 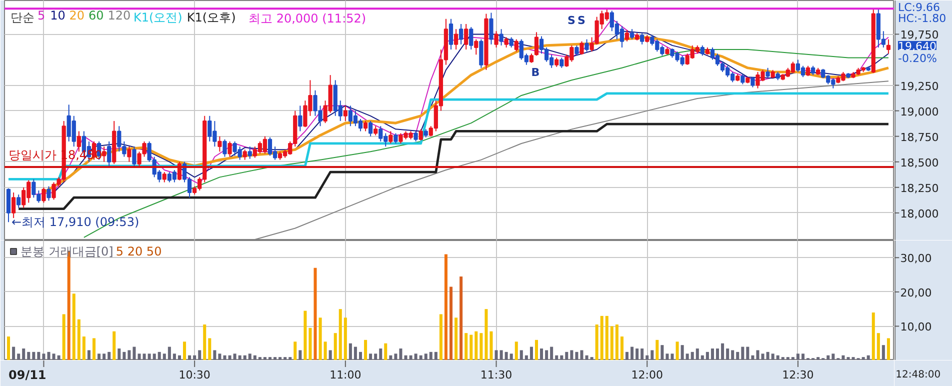 What do you see at coordinates (119, 15) in the screenshot?
I see `text: 120` at bounding box center [119, 15].